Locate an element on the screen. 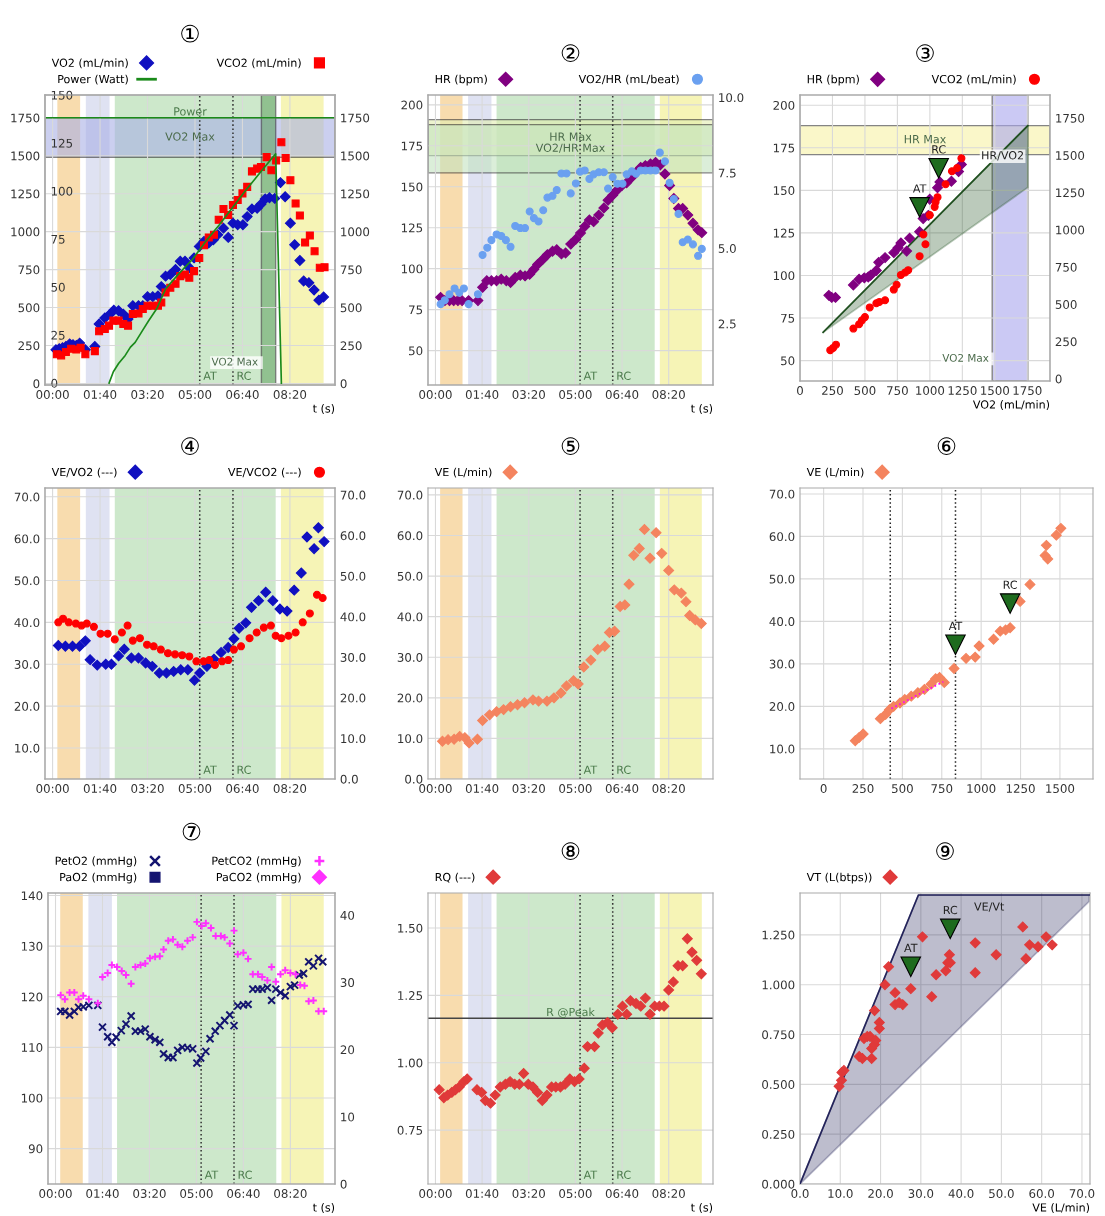  y3-tick-label: 75 is located at coordinates (58, 239).